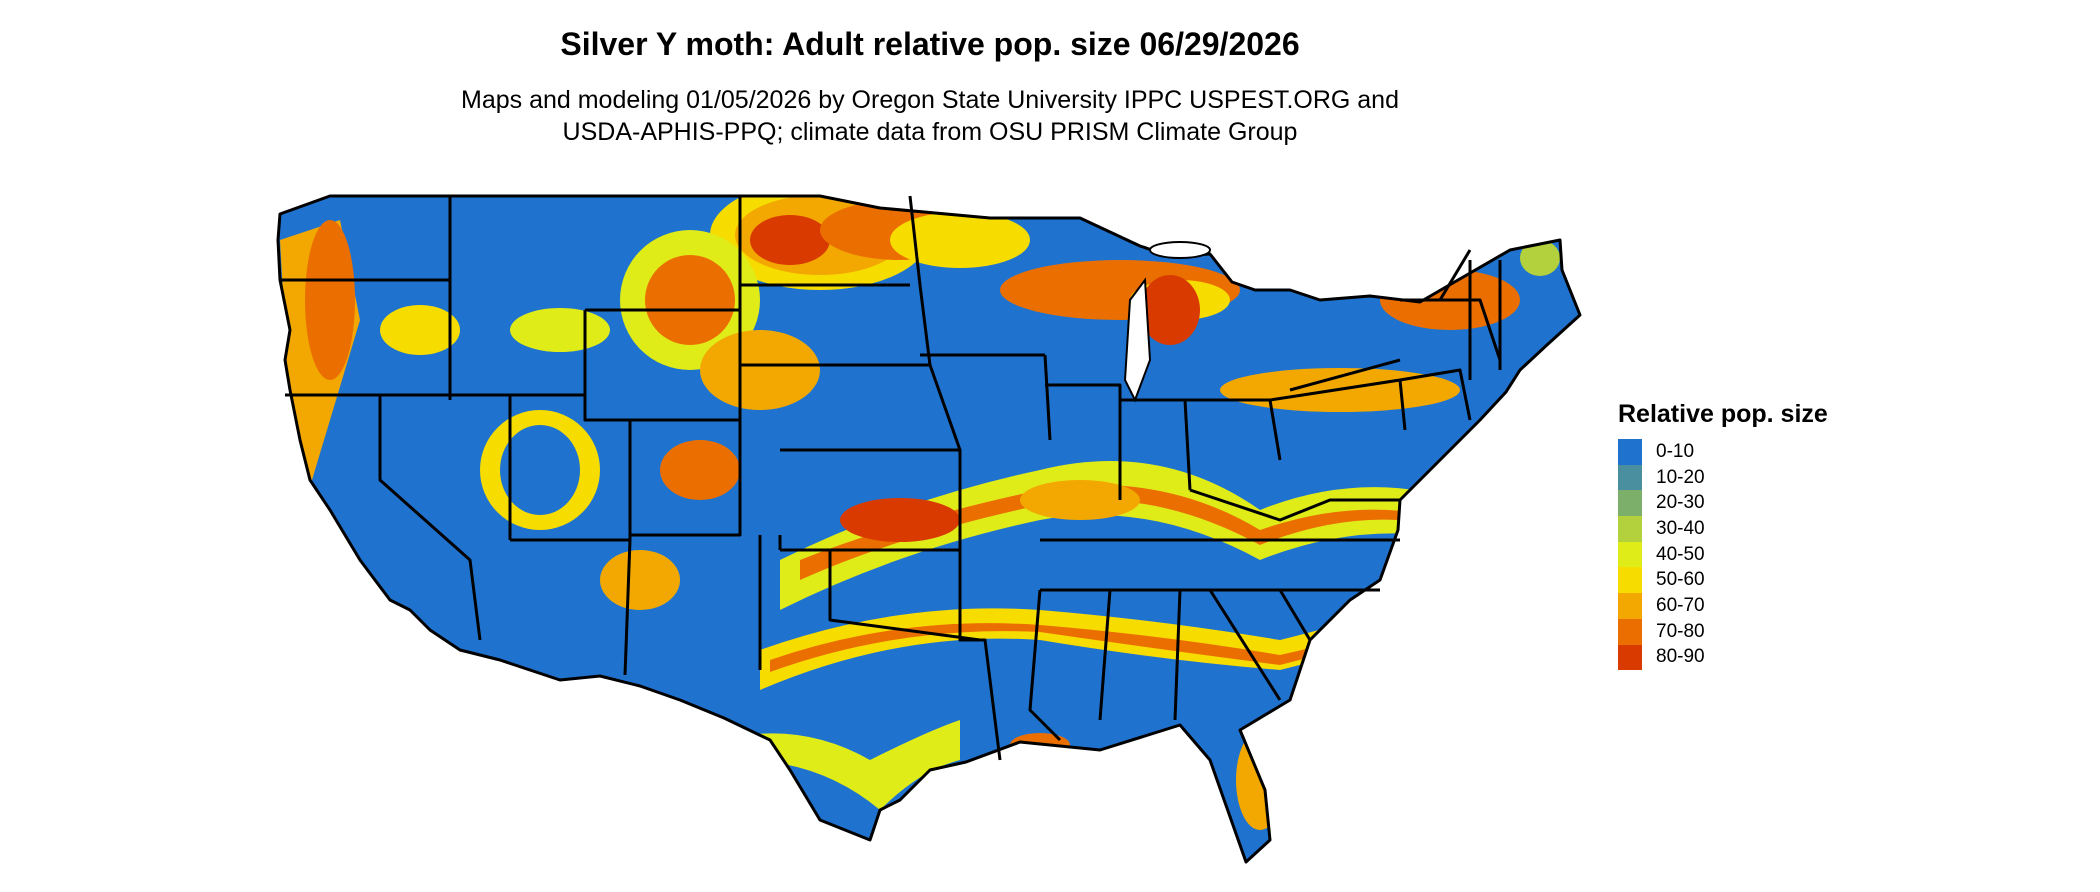 The image size is (2100, 892). I want to click on legend-label: 70-80, so click(1680, 631).